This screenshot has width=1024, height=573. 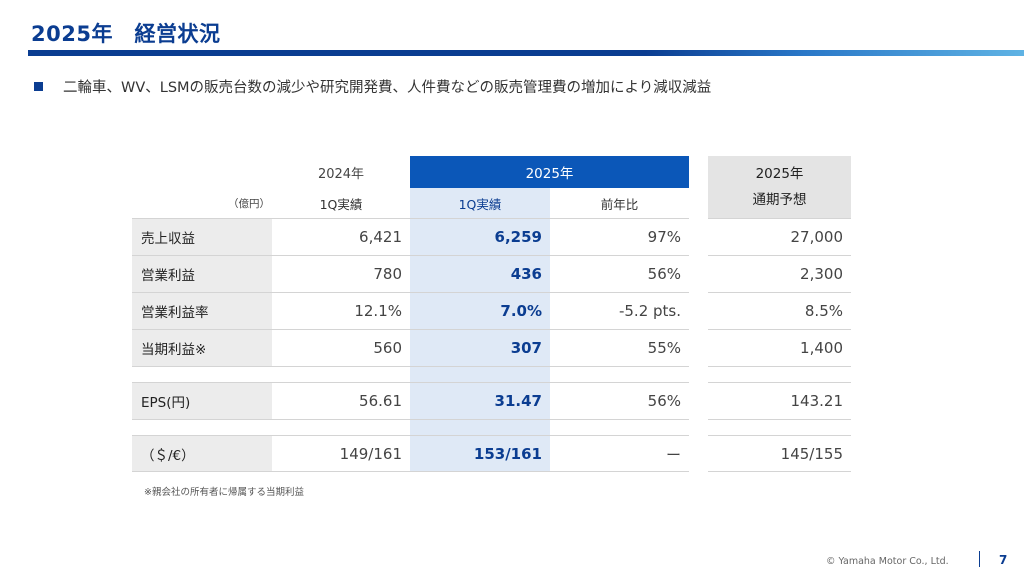 What do you see at coordinates (202, 348) in the screenshot?
I see `row-label: 当期利益※` at bounding box center [202, 348].